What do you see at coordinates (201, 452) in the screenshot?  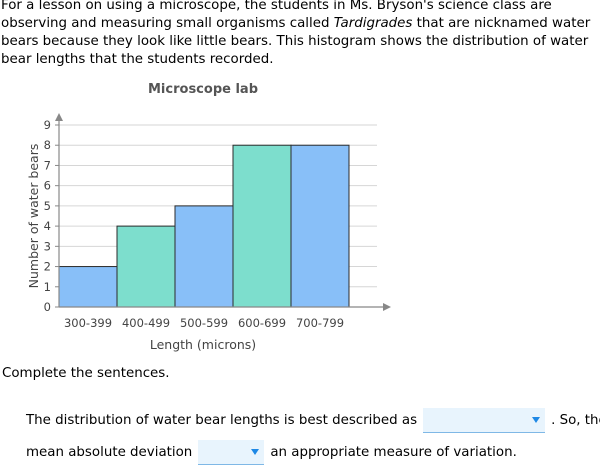 I see `is-is-not-value` at bounding box center [201, 452].